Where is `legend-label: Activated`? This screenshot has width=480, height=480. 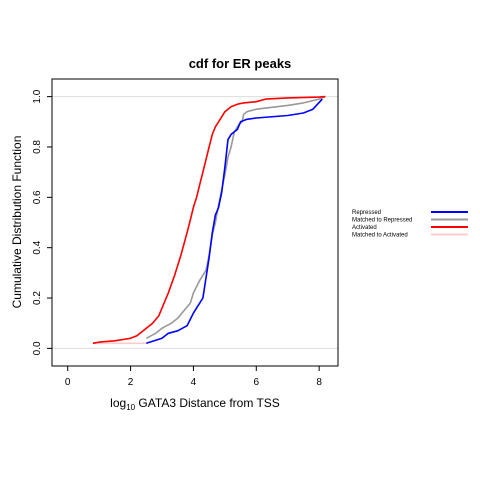 legend-label: Activated is located at coordinates (364, 228).